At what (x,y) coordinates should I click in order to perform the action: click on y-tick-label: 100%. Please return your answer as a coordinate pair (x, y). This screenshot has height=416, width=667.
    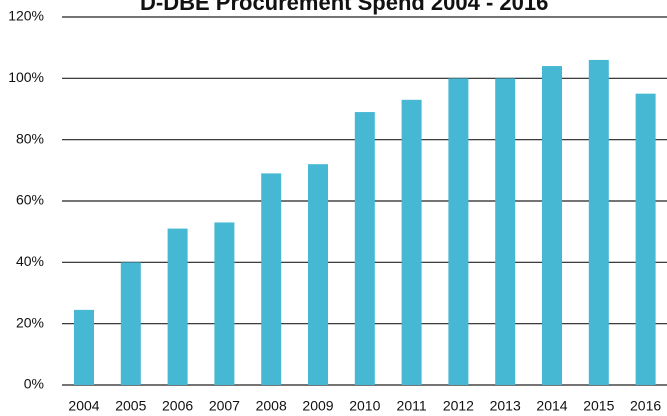
    Looking at the image, I should click on (26, 77).